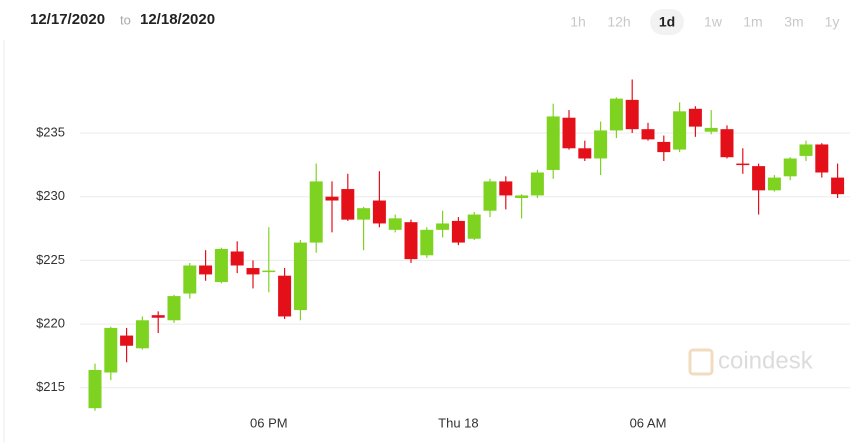  I want to click on watermark-logo, so click(701, 362).